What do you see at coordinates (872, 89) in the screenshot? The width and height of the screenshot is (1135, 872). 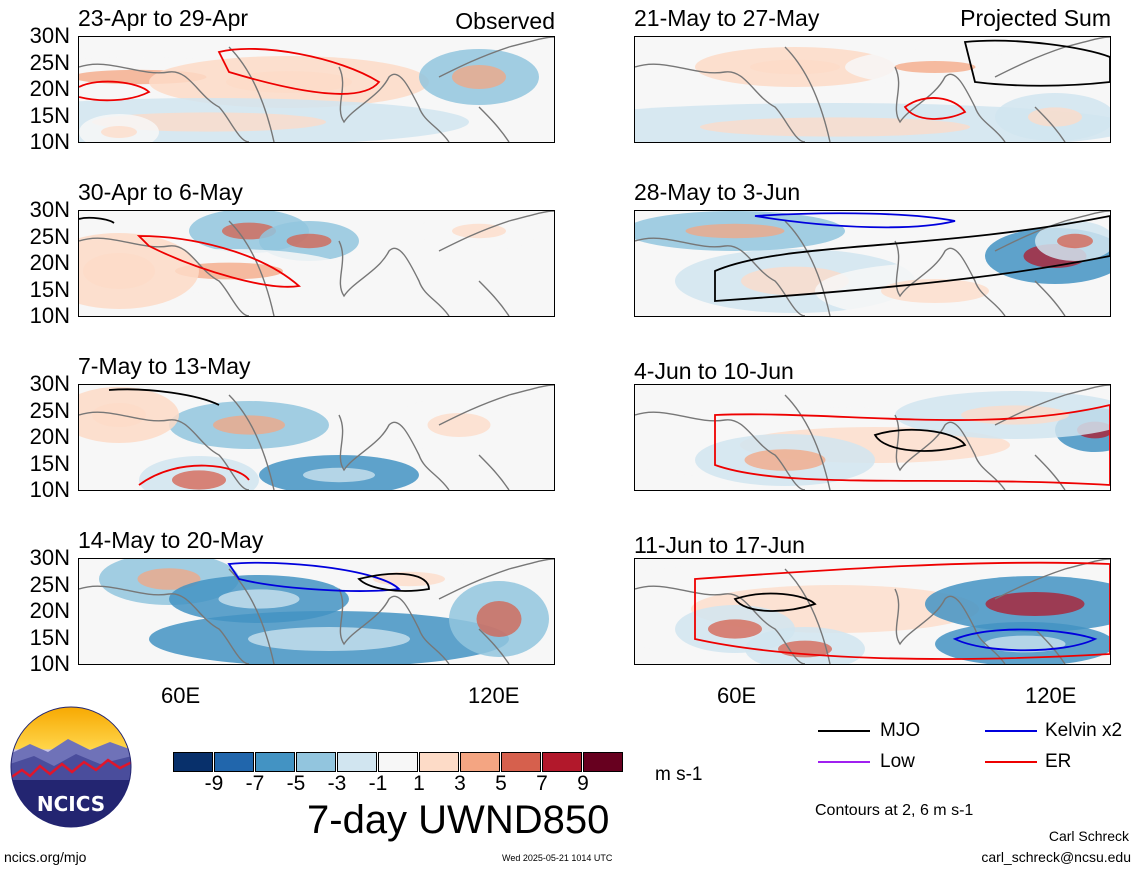 I see `map-5-svg` at bounding box center [872, 89].